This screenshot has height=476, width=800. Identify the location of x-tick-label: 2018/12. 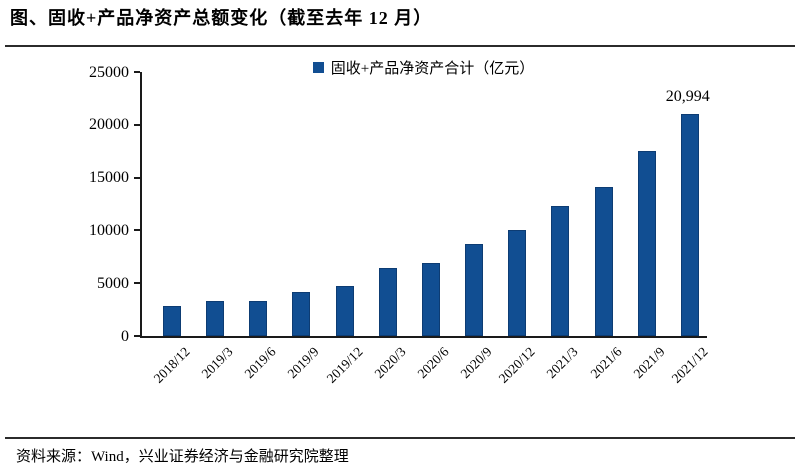
(171, 365).